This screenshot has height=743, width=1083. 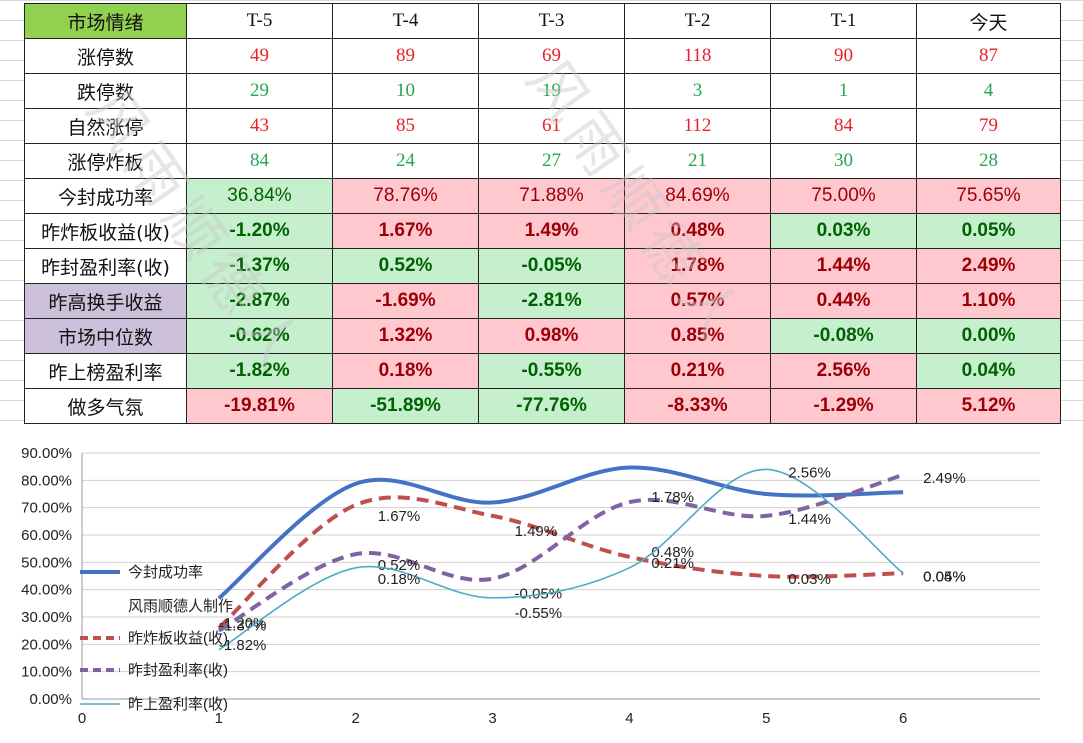 What do you see at coordinates (843, 266) in the screenshot?
I see `percent-cell: 1.44%` at bounding box center [843, 266].